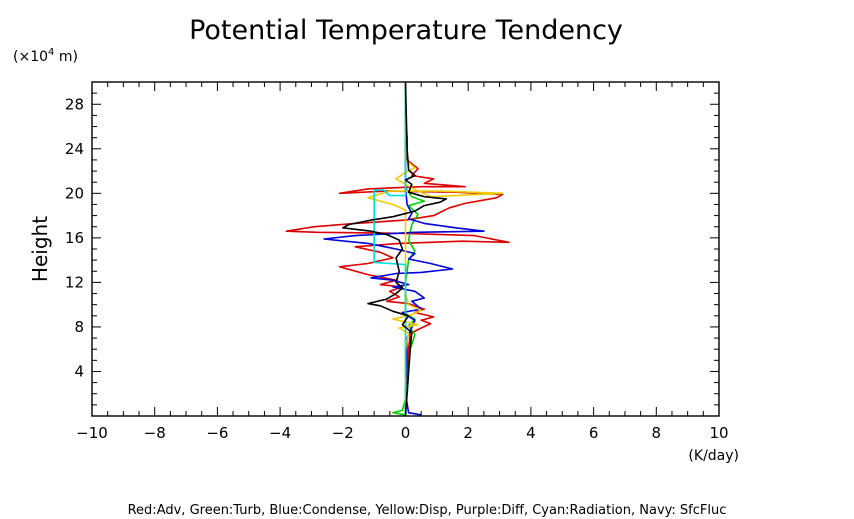 The height and width of the screenshot is (519, 854). I want to click on x-tick-label: 10, so click(718, 433).